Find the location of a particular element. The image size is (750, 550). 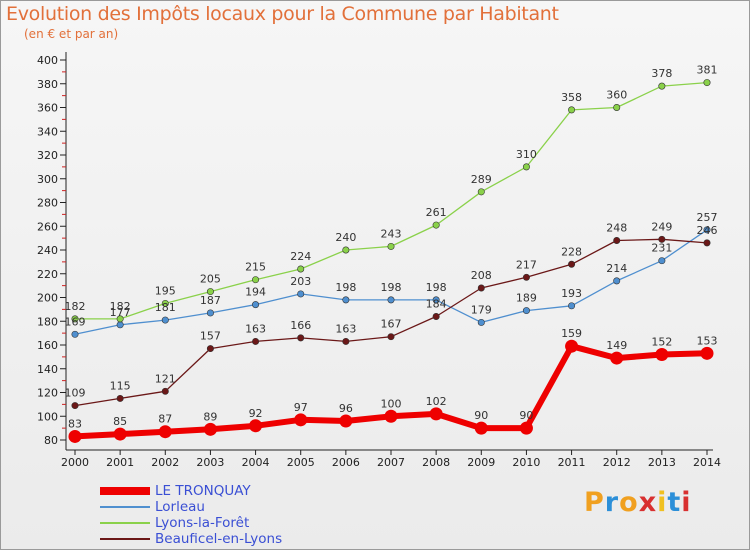

data-label: 163 is located at coordinates (255, 328).